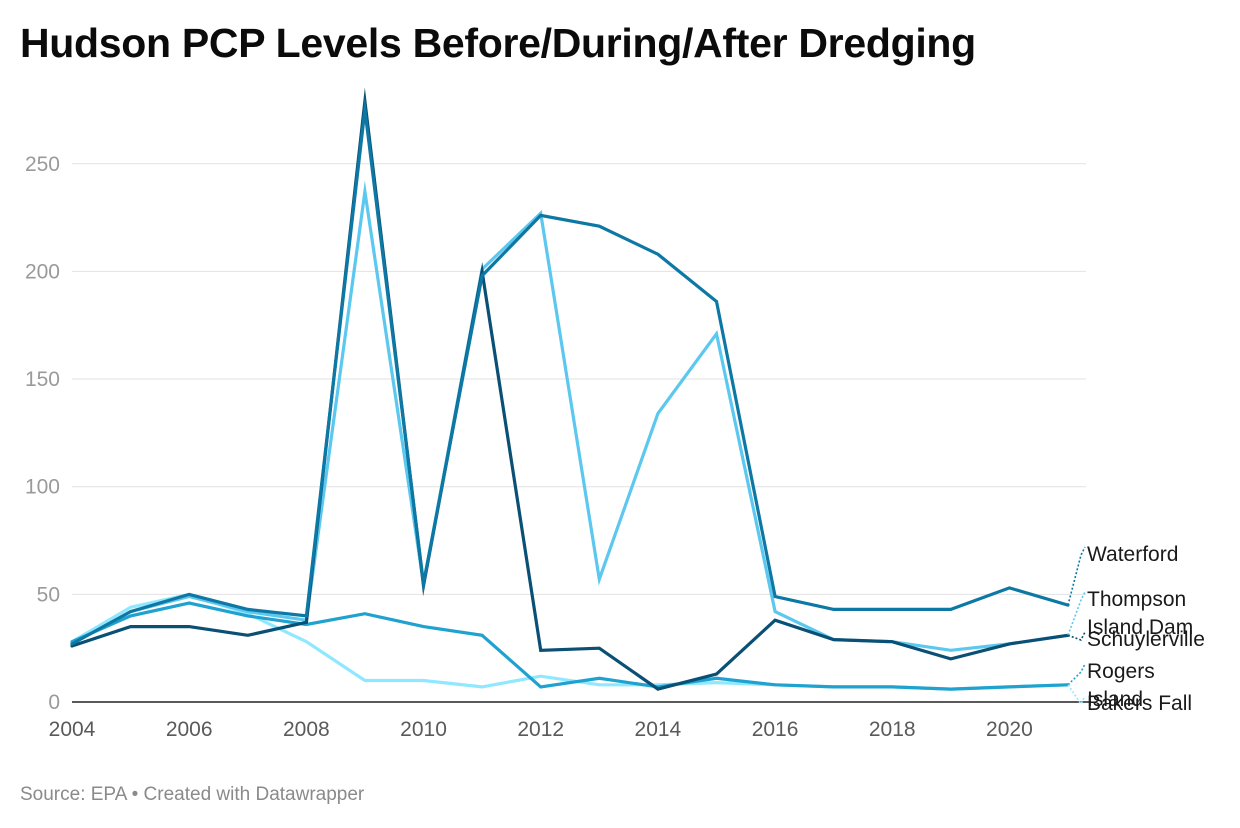  Describe the element at coordinates (73, 794) in the screenshot. I see `source-text: Source: EPA` at that location.